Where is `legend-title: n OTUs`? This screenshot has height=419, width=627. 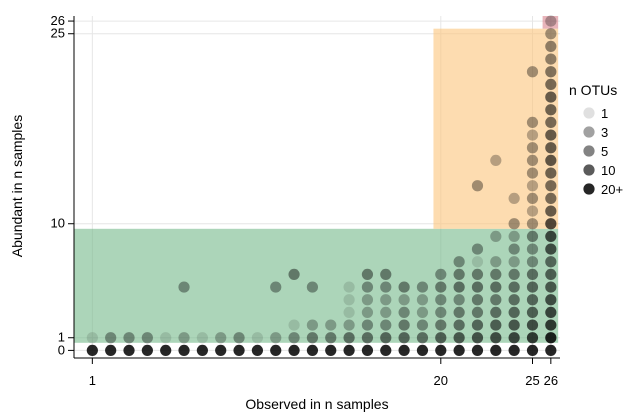
legend-title: n OTUs is located at coordinates (593, 90).